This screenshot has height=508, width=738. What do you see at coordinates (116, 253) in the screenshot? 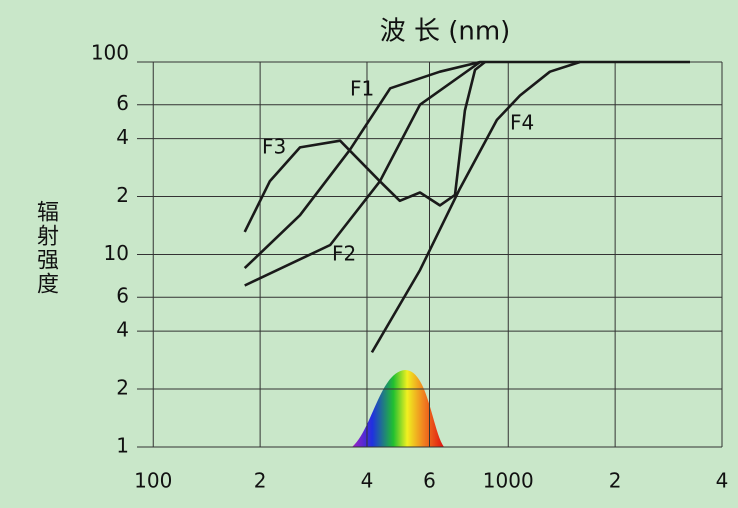
I see `y-tick-label: 10` at bounding box center [116, 253].